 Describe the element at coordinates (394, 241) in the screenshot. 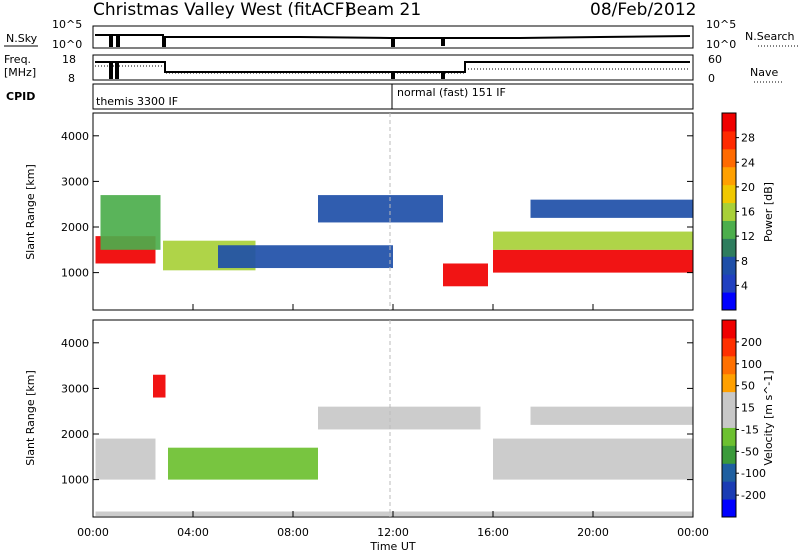

I see `power-heatmap-cells` at that location.